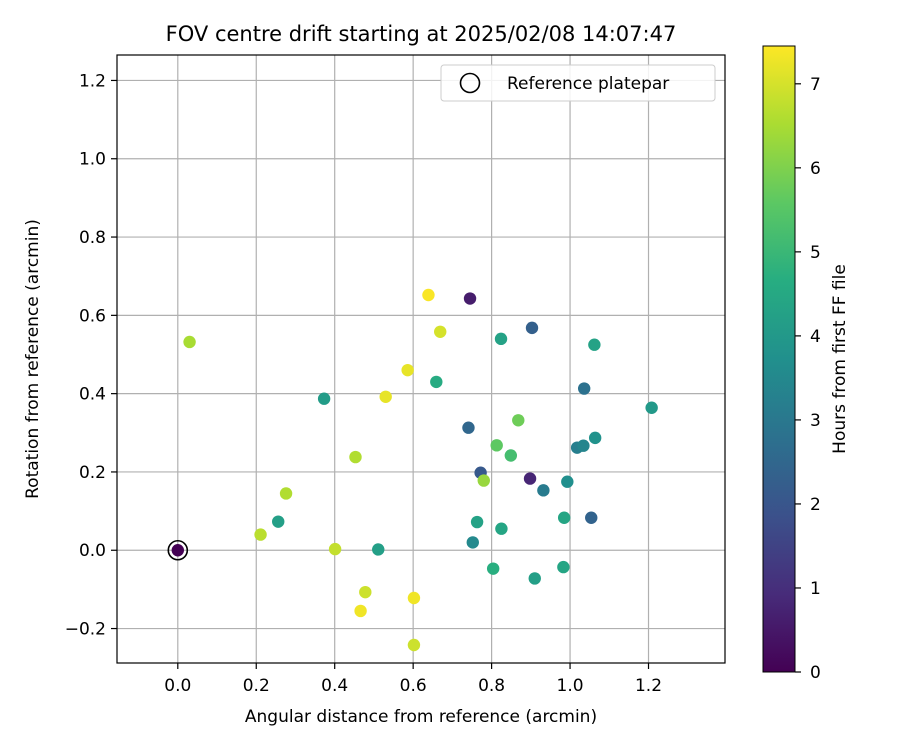 Image resolution: width=900 pixels, height=754 pixels. I want to click on reference-platepar-marker, so click(178, 550).